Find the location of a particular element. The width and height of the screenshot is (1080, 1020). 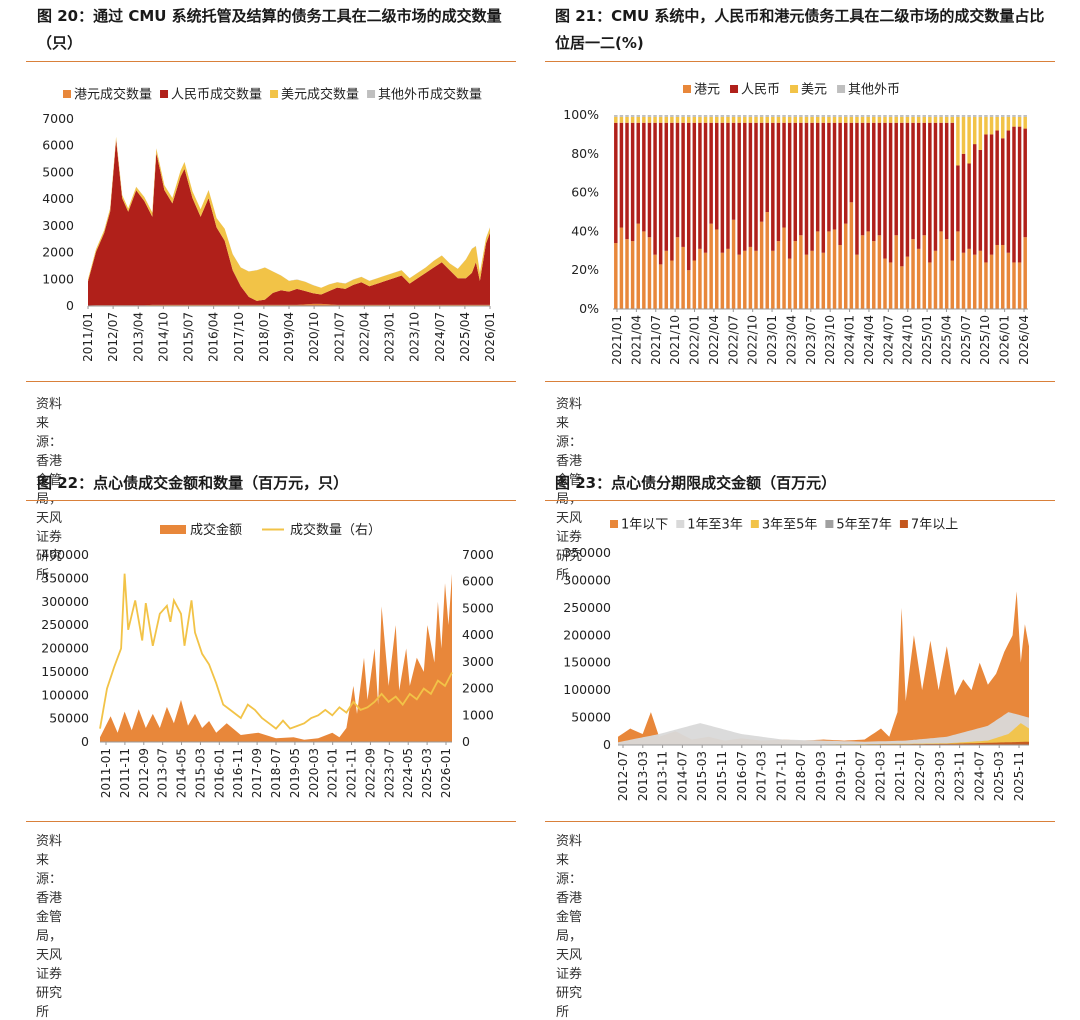

y-tick-label: 5000 is located at coordinates (478, 607).